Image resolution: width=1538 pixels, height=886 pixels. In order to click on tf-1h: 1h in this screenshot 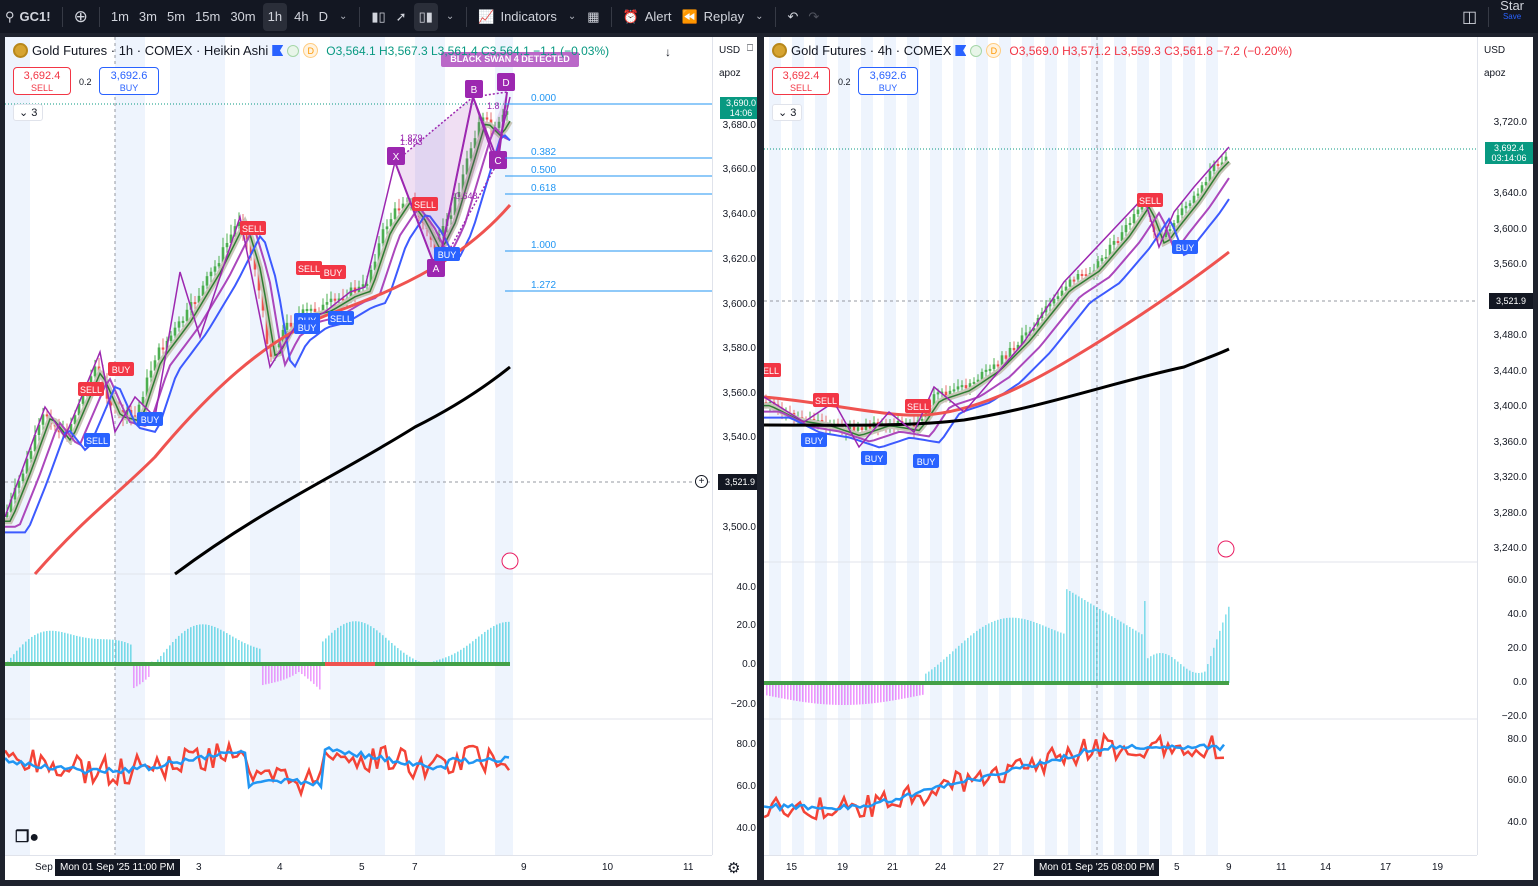, I will do `click(275, 16)`.